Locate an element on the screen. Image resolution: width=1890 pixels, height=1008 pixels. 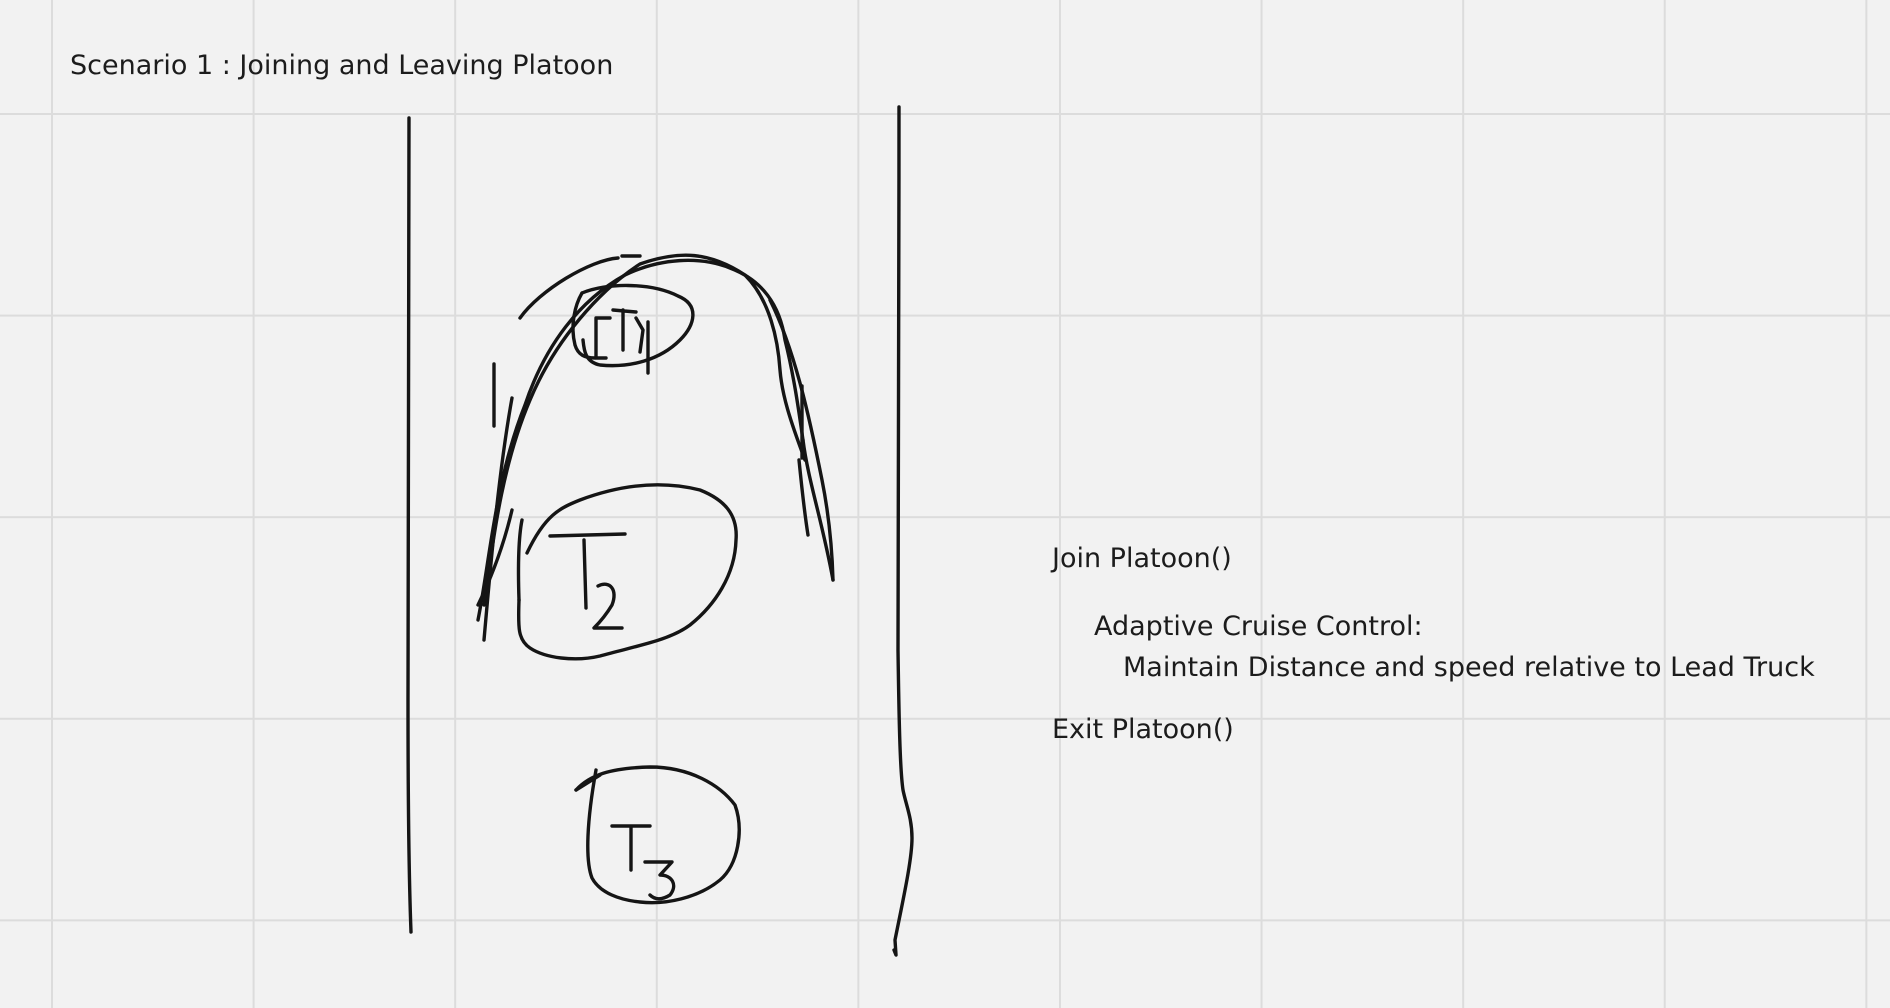
truck-t1-label is located at coordinates (622, 341).